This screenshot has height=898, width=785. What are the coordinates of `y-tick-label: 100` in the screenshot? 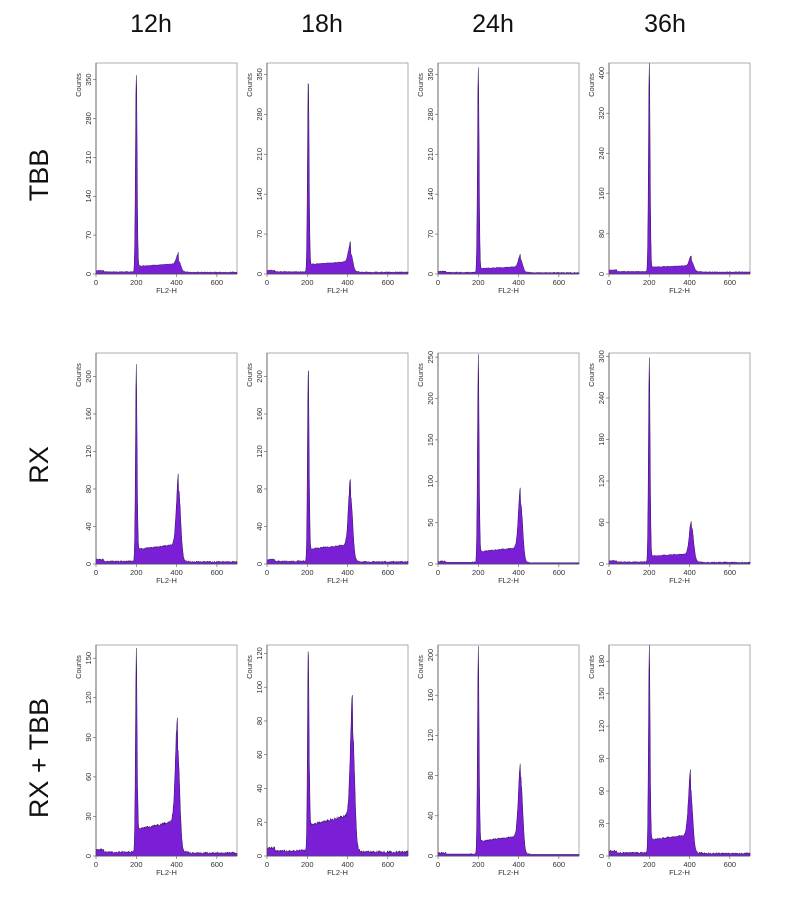 It's located at (430, 481).